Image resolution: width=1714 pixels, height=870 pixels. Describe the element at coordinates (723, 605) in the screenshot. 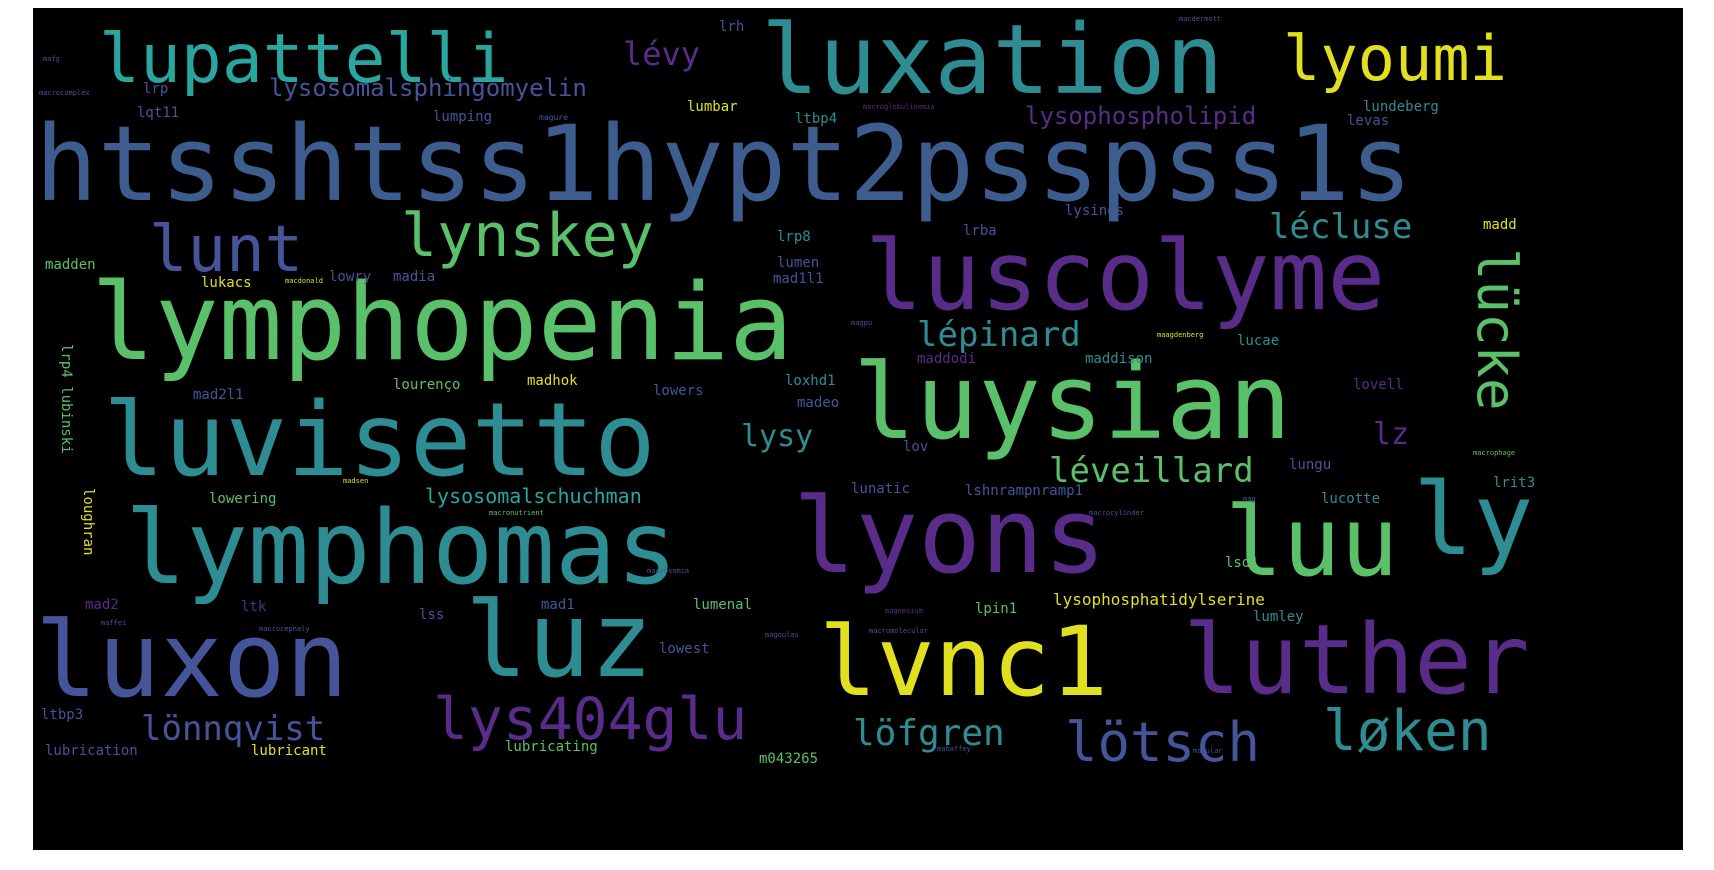

I see `word-lumenal: lumenal` at that location.